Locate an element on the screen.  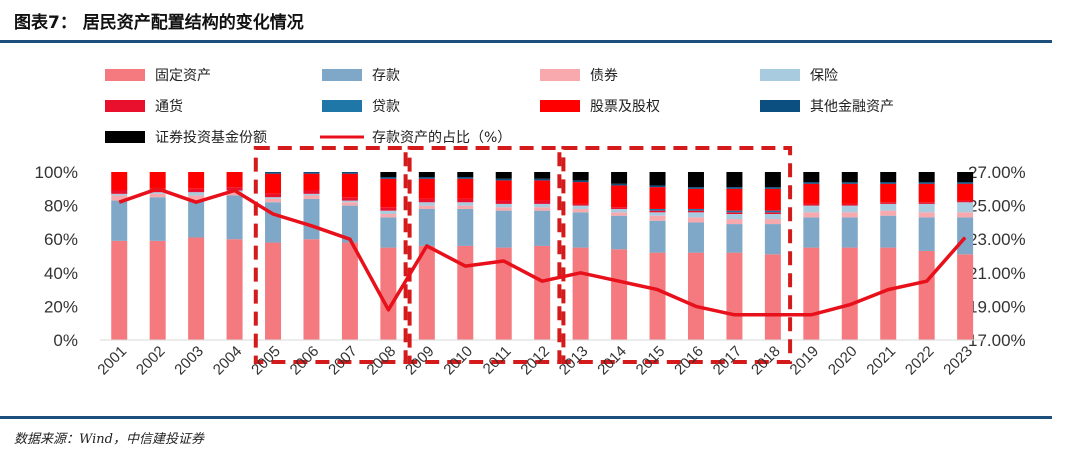
legend-item: 保险 is located at coordinates (799, 76).